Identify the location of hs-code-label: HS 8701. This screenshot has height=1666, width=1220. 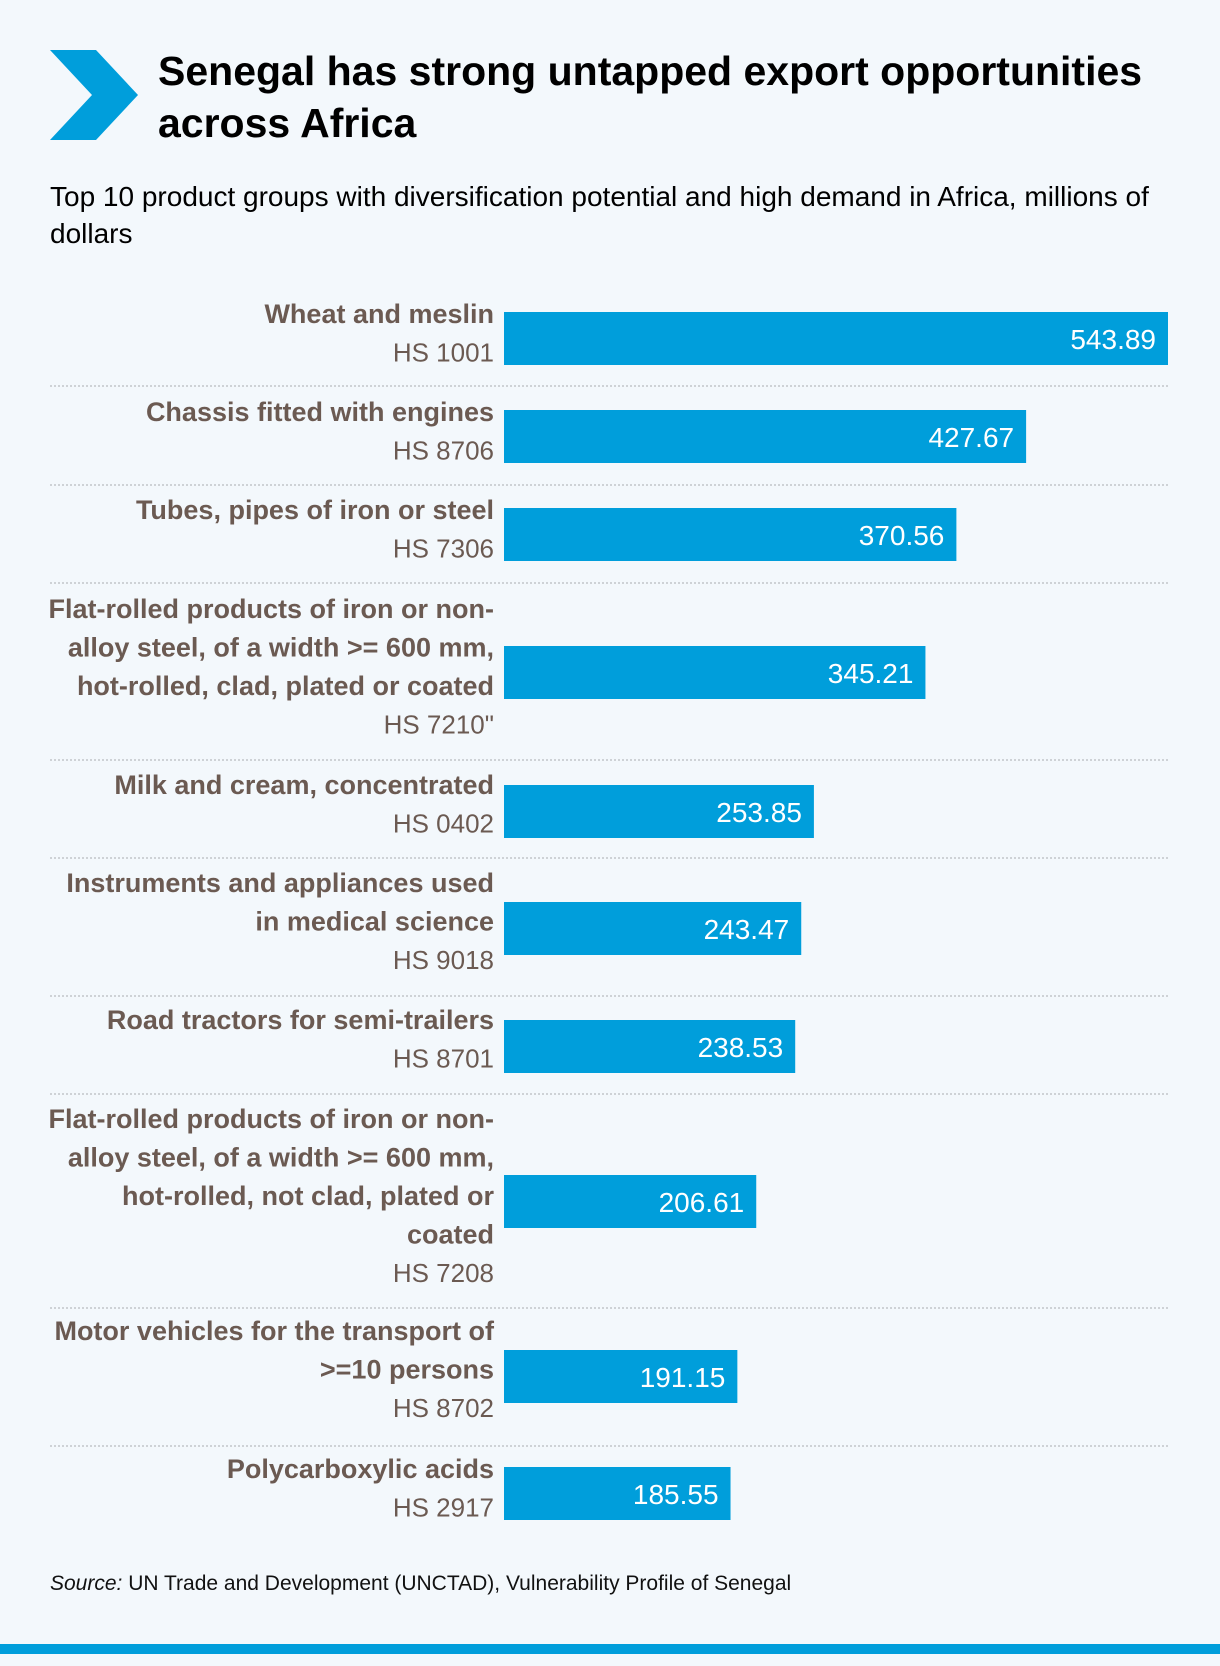
(443, 1059).